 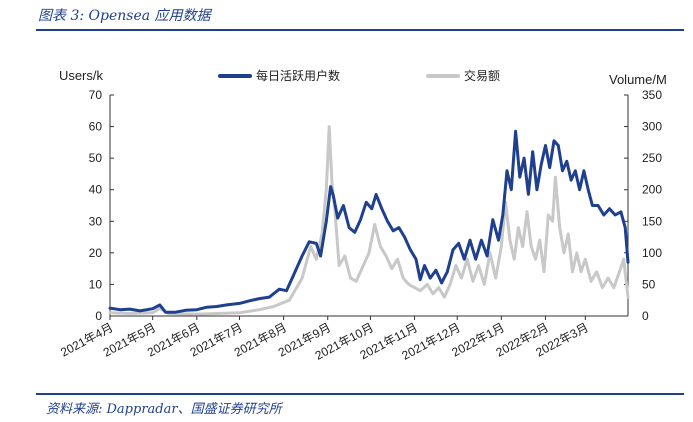 I want to click on y-right-tick-label: 350, so click(x=652, y=95).